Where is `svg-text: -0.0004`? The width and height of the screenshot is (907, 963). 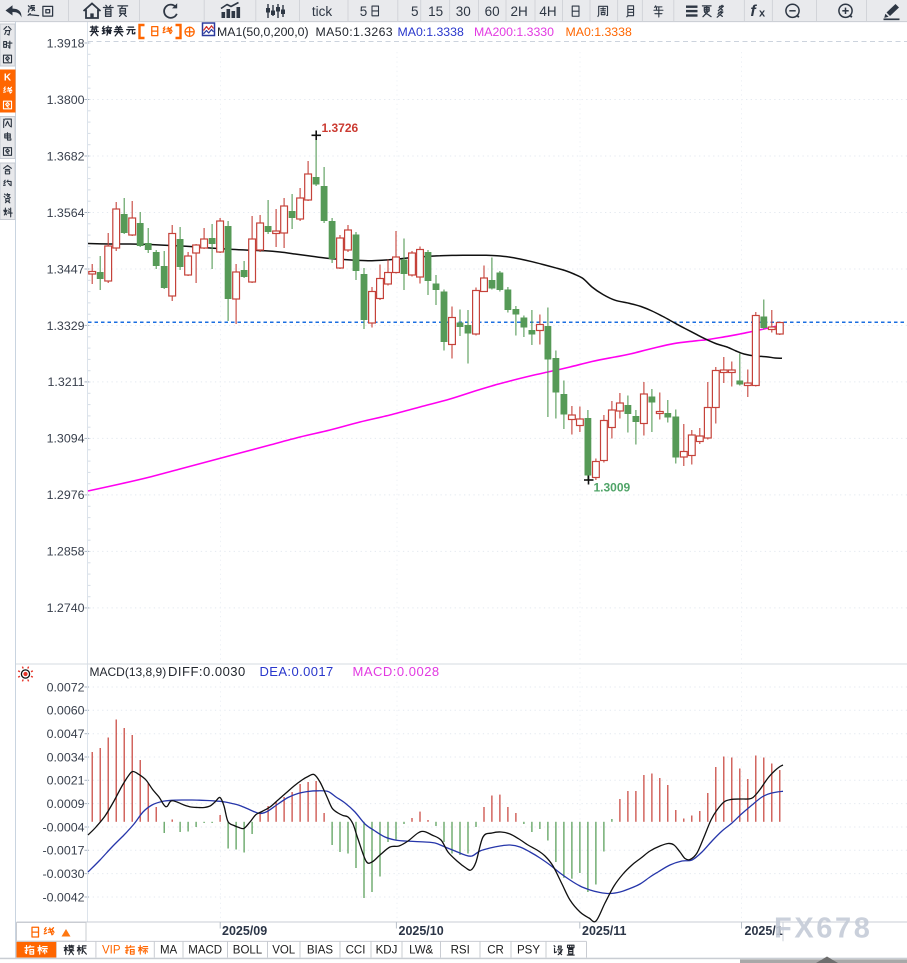
svg-text: -0.0004 is located at coordinates (63, 827).